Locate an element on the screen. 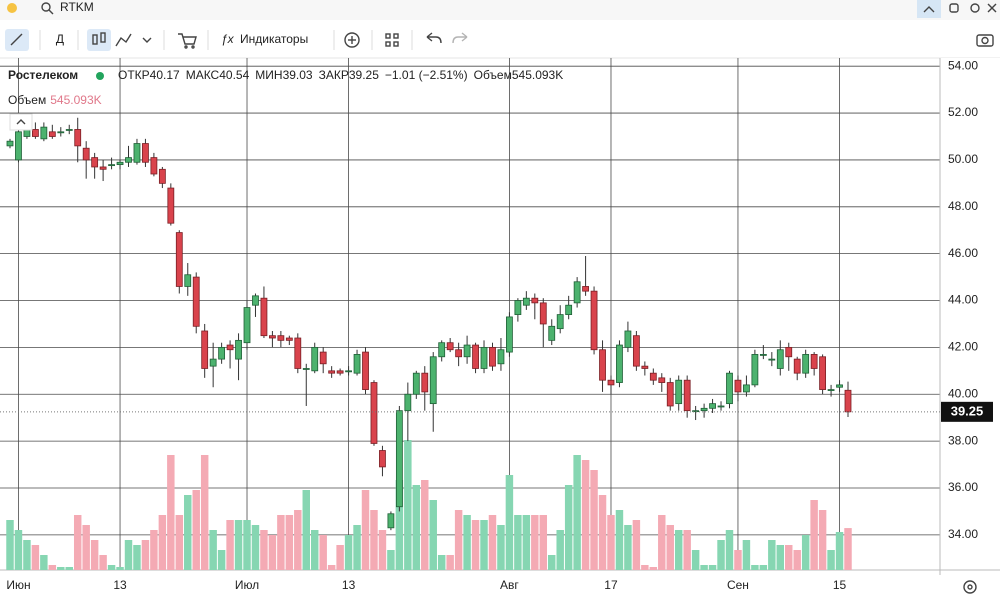  draw-button is located at coordinates (17, 40).